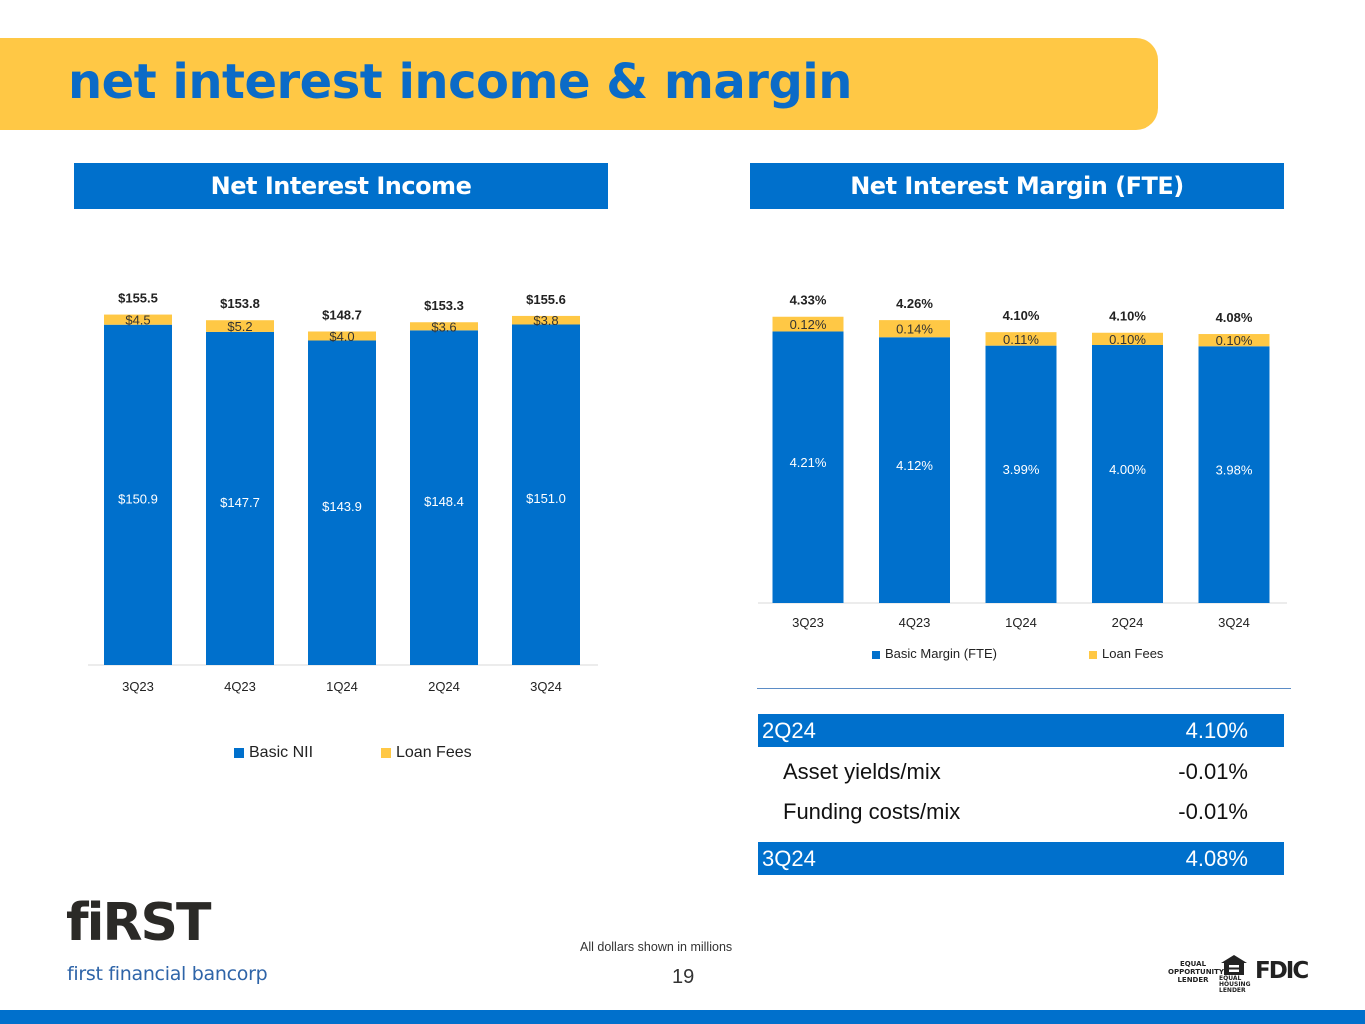 Image resolution: width=1365 pixels, height=1024 pixels. Describe the element at coordinates (789, 730) in the screenshot. I see `bridge-start-label: 2Q24` at that location.